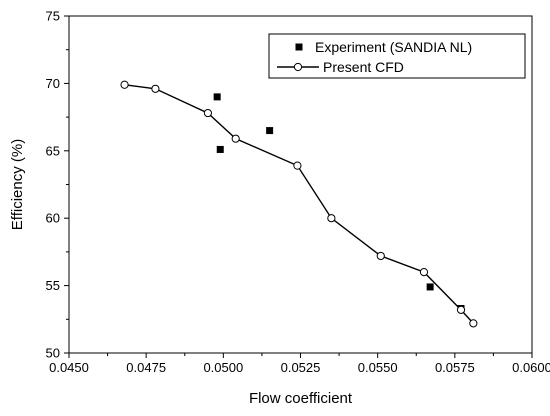 This screenshot has height=416, width=550. Describe the element at coordinates (53, 285) in the screenshot. I see `y-tick-label: 55` at that location.